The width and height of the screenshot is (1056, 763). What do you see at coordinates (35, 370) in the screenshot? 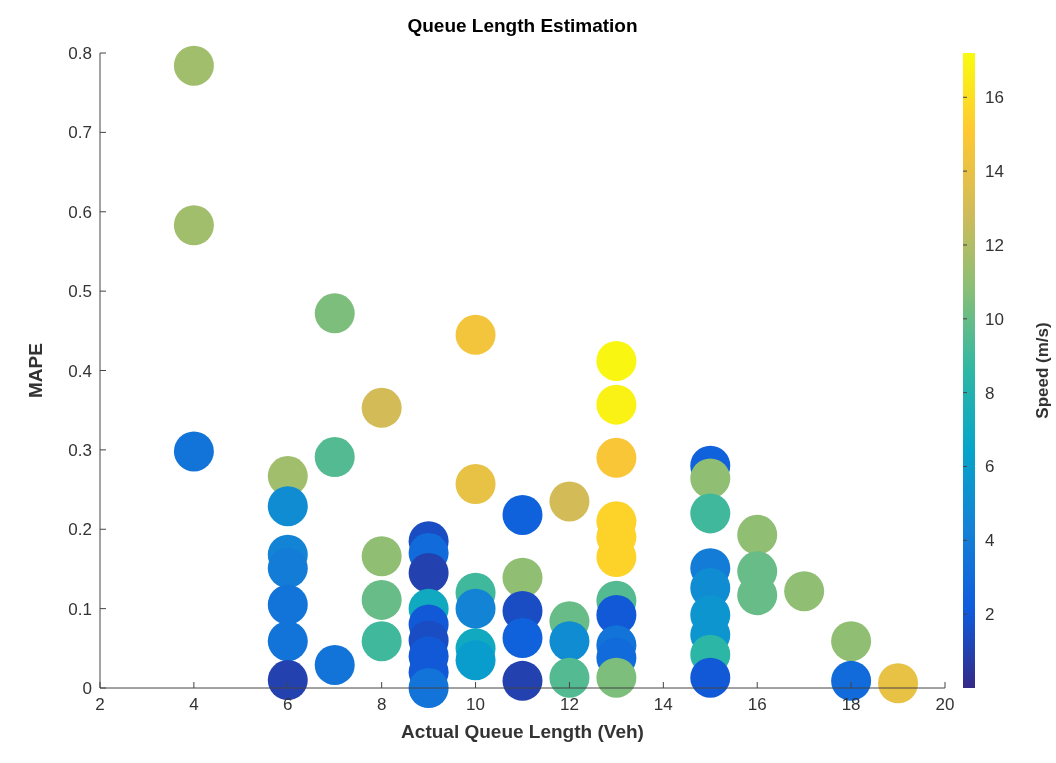
I see `y-axis-title: MAPE` at bounding box center [35, 370].